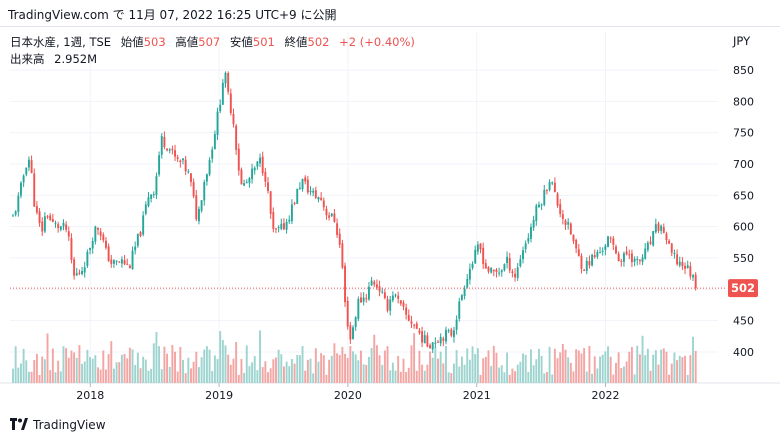 Image resolution: width=780 pixels, height=445 pixels. What do you see at coordinates (743, 101) in the screenshot?
I see `y-tick-label: 800` at bounding box center [743, 101].